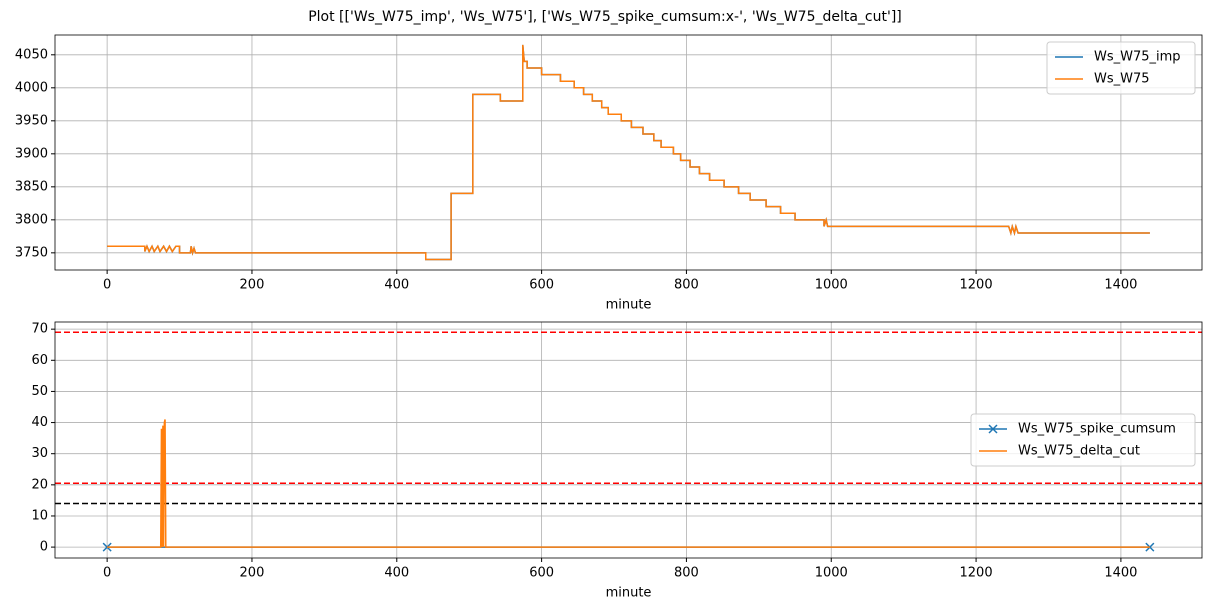  I want to click on y-tick-label: 10, so click(39, 515).